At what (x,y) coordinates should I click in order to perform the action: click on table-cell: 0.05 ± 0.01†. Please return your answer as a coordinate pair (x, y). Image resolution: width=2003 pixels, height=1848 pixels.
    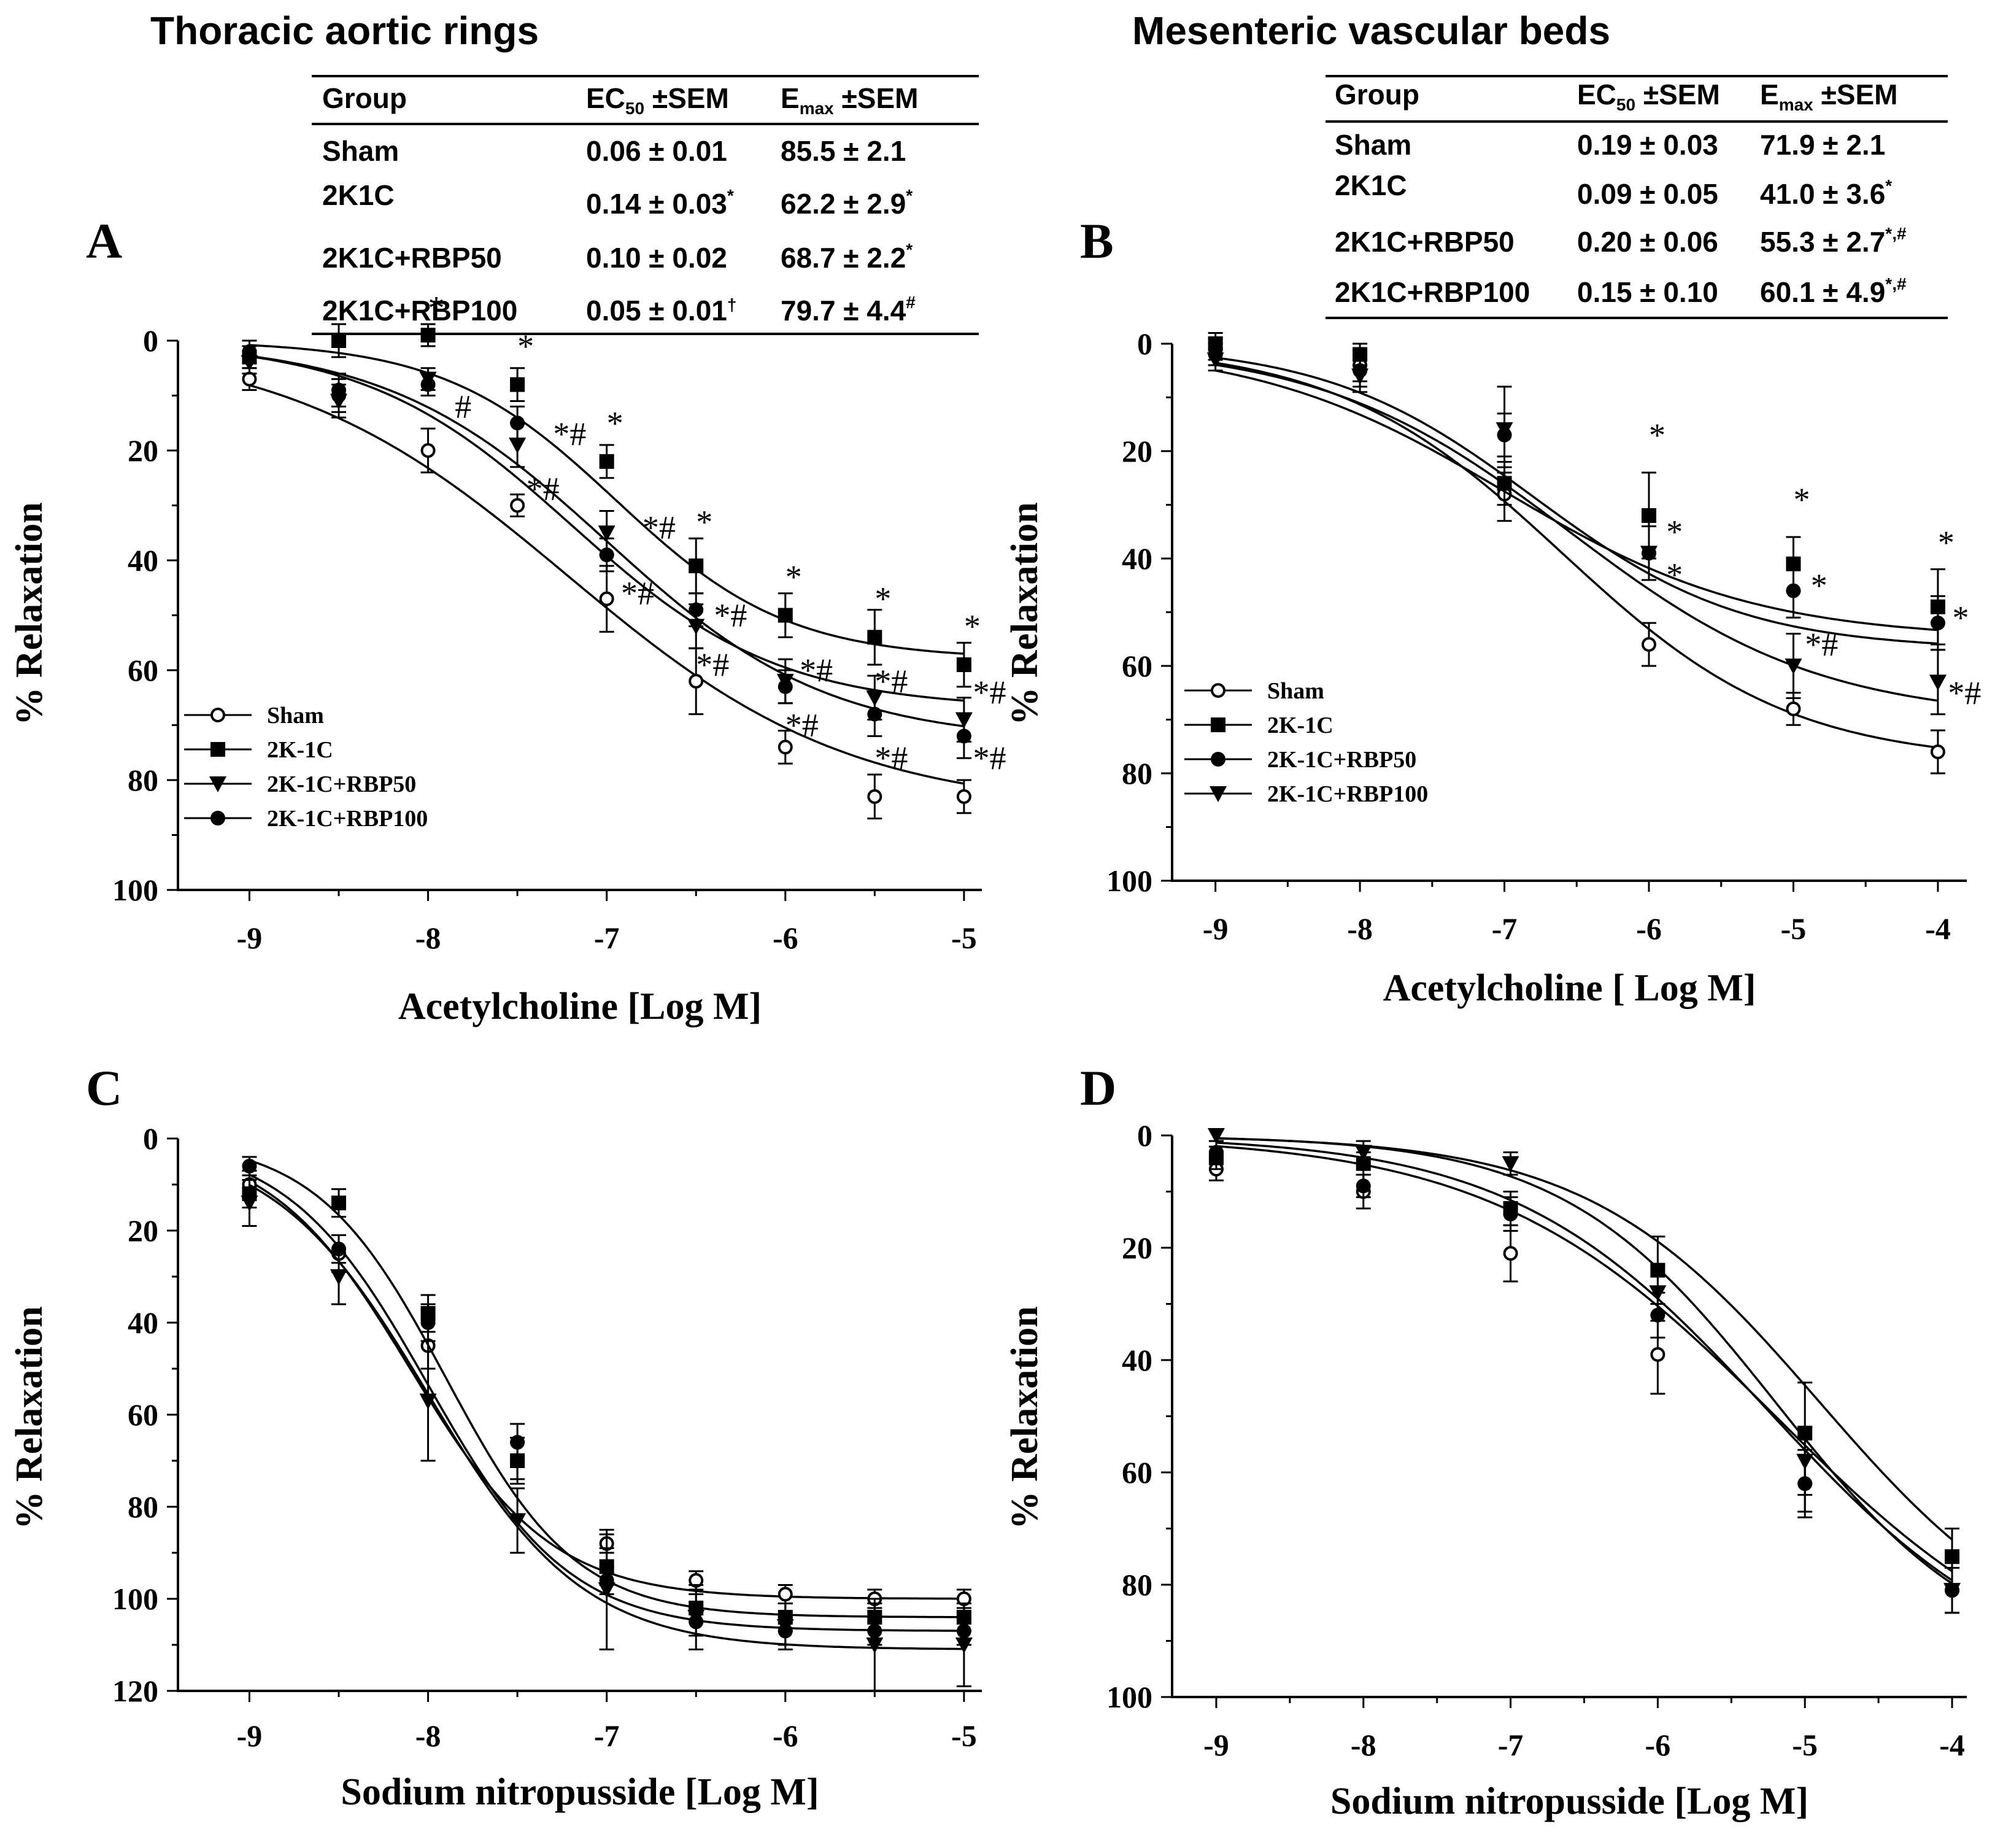
    Looking at the image, I should click on (661, 311).